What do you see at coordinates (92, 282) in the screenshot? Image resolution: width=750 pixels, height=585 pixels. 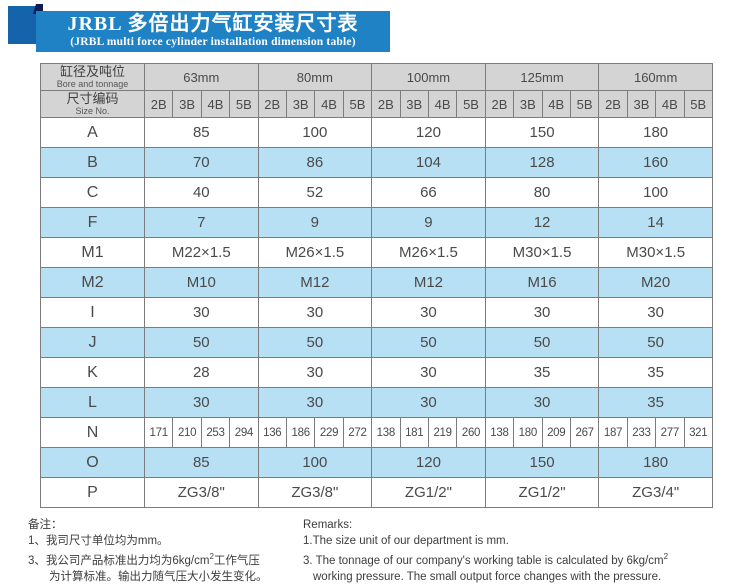 I see `row-label: M2` at bounding box center [92, 282].